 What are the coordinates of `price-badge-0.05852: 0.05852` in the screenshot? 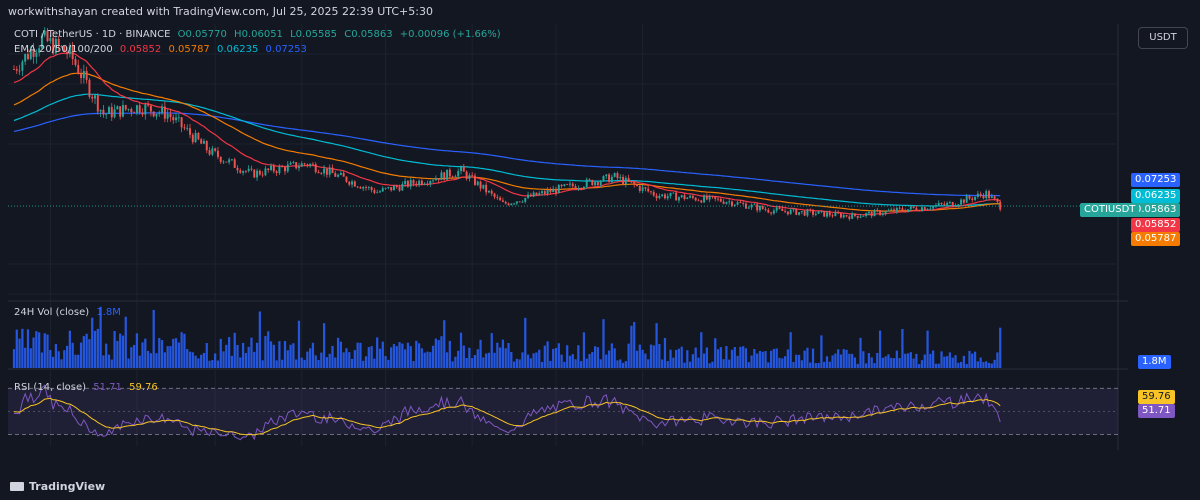 It's located at (1156, 225).